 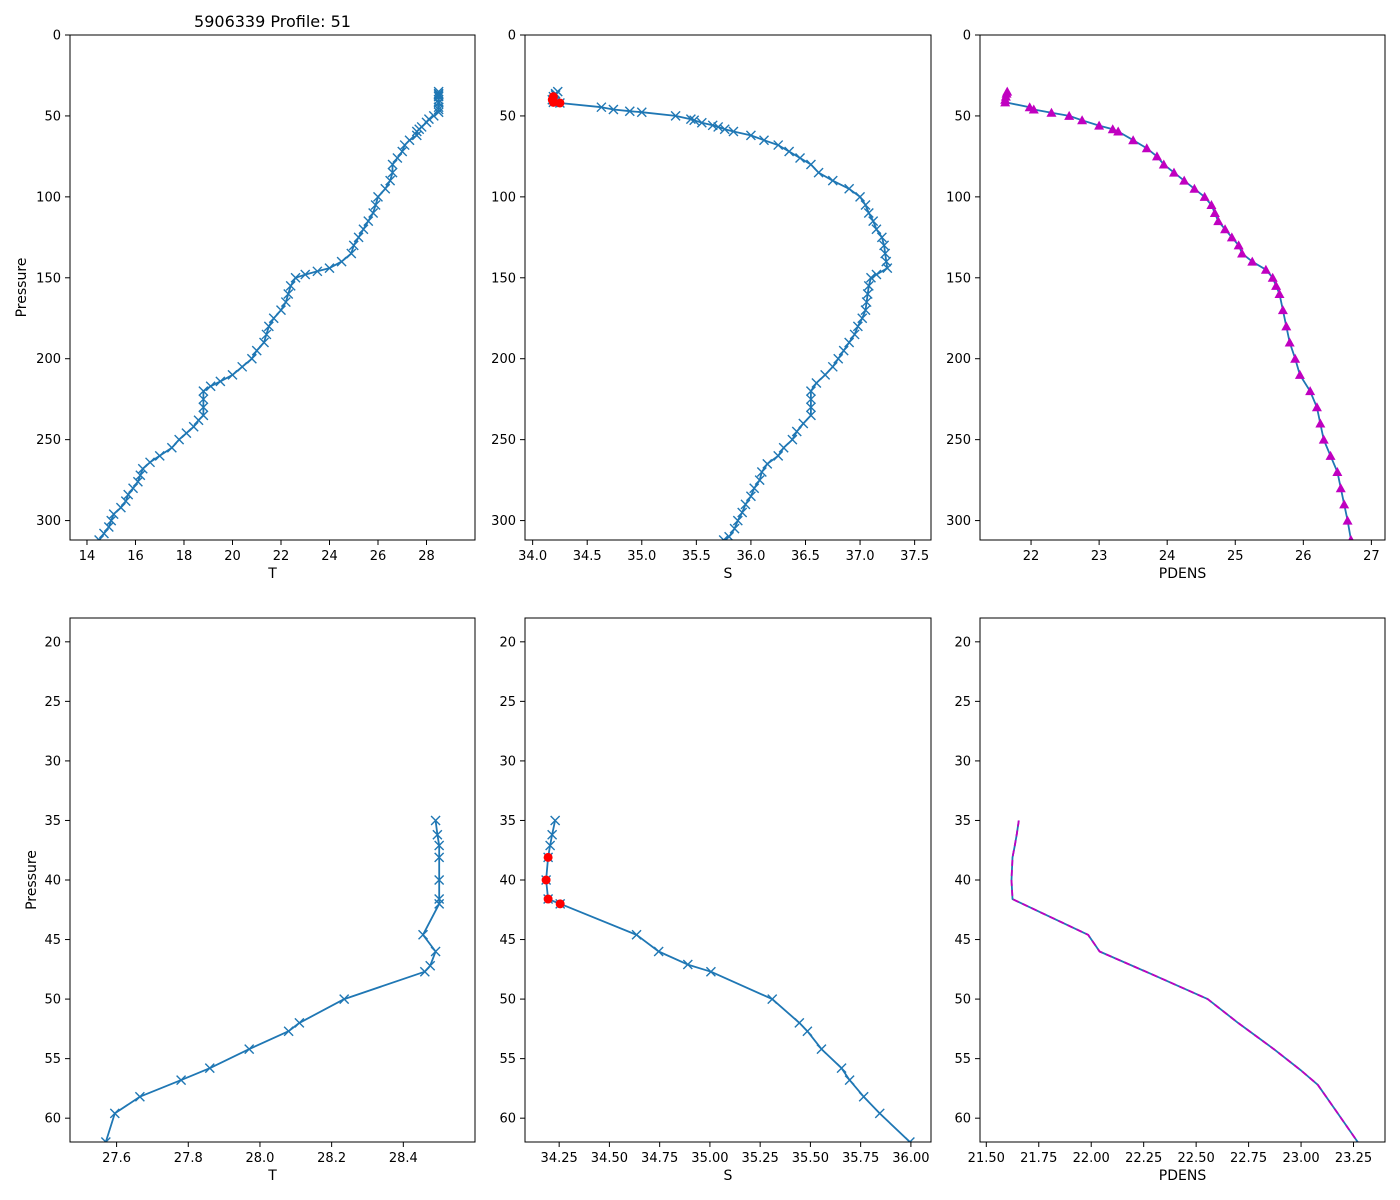 What do you see at coordinates (403, 1158) in the screenshot?
I see `x-tick-label: 28.4` at bounding box center [403, 1158].